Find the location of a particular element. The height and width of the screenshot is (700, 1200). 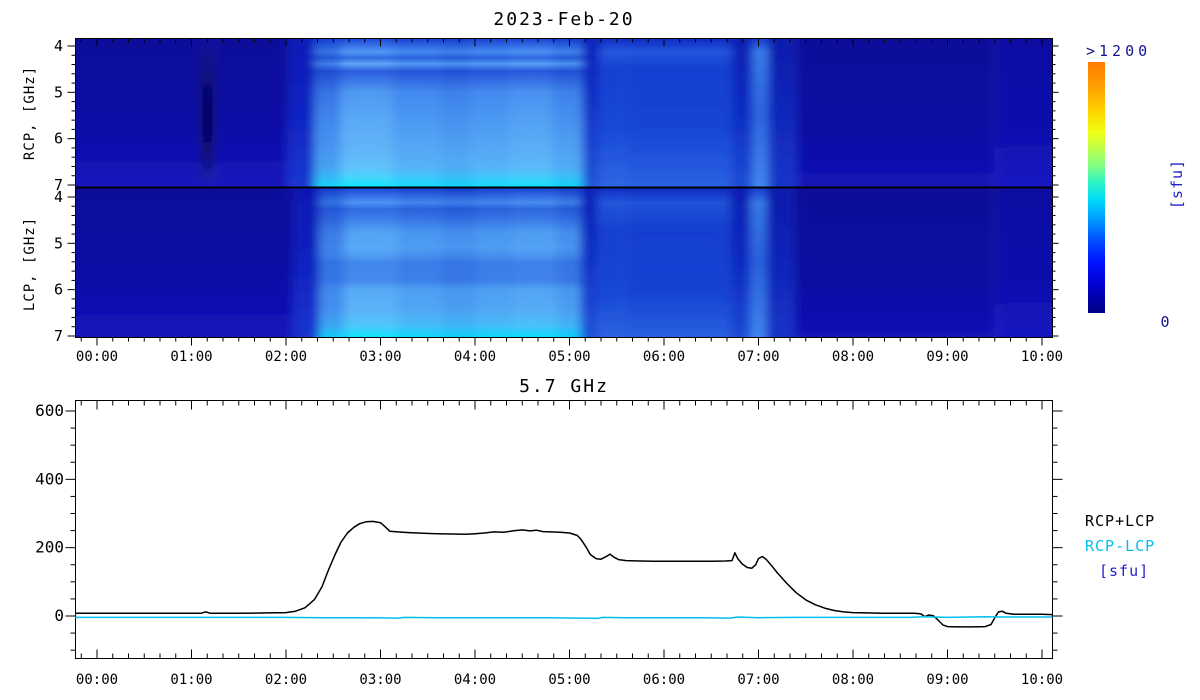

colorbar-max-label: >1200 is located at coordinates (1119, 51).